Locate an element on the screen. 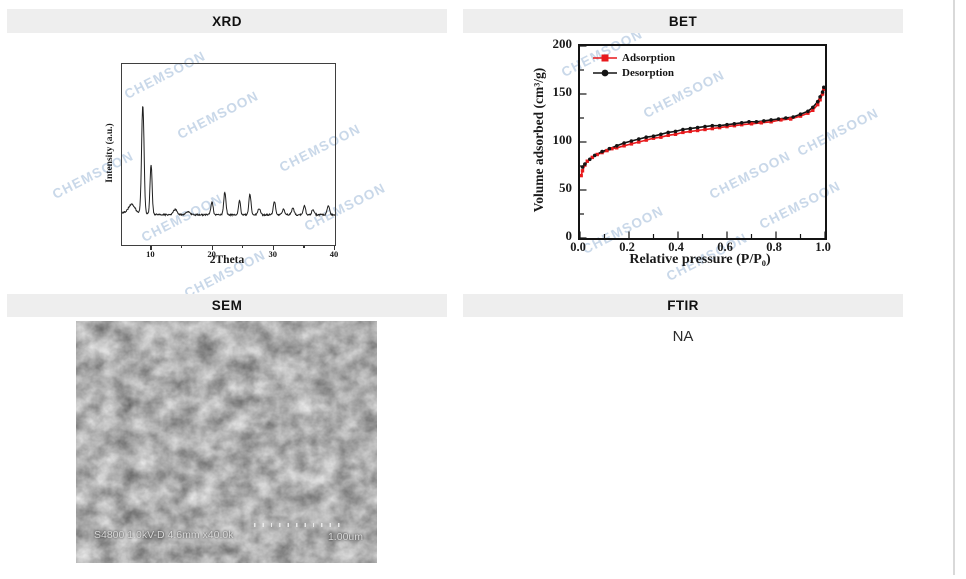  bet-x-tick-label: 0.6 is located at coordinates (725, 247).